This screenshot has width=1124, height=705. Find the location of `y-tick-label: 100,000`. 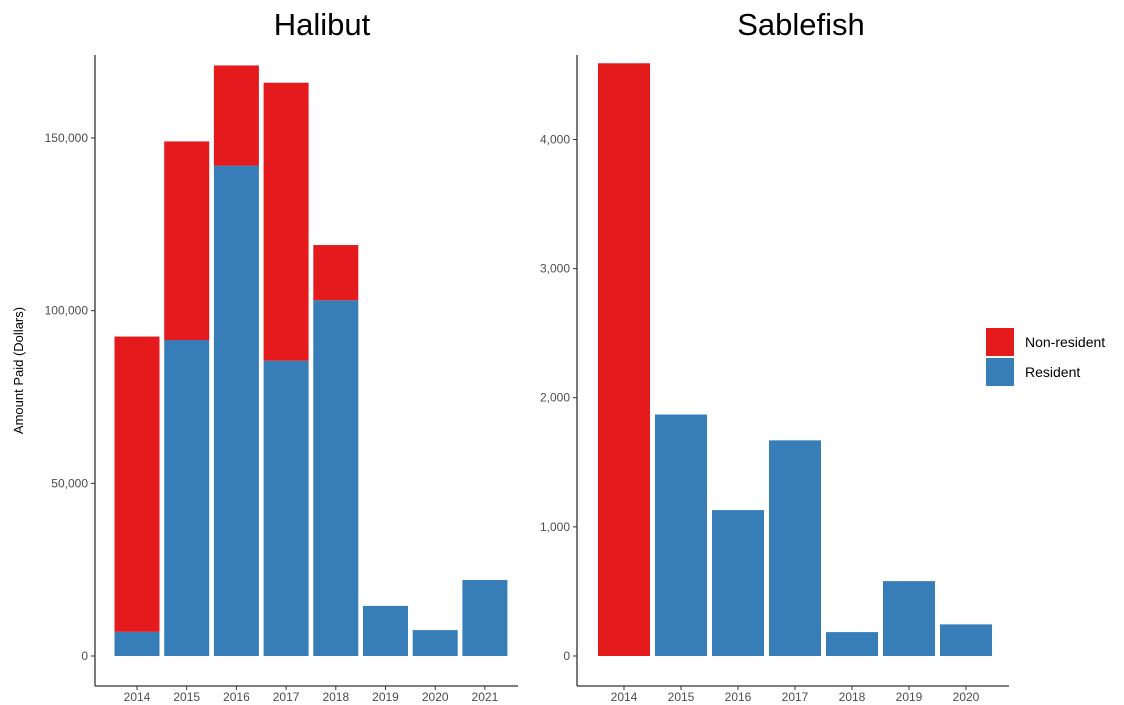

y-tick-label: 100,000 is located at coordinates (67, 311).